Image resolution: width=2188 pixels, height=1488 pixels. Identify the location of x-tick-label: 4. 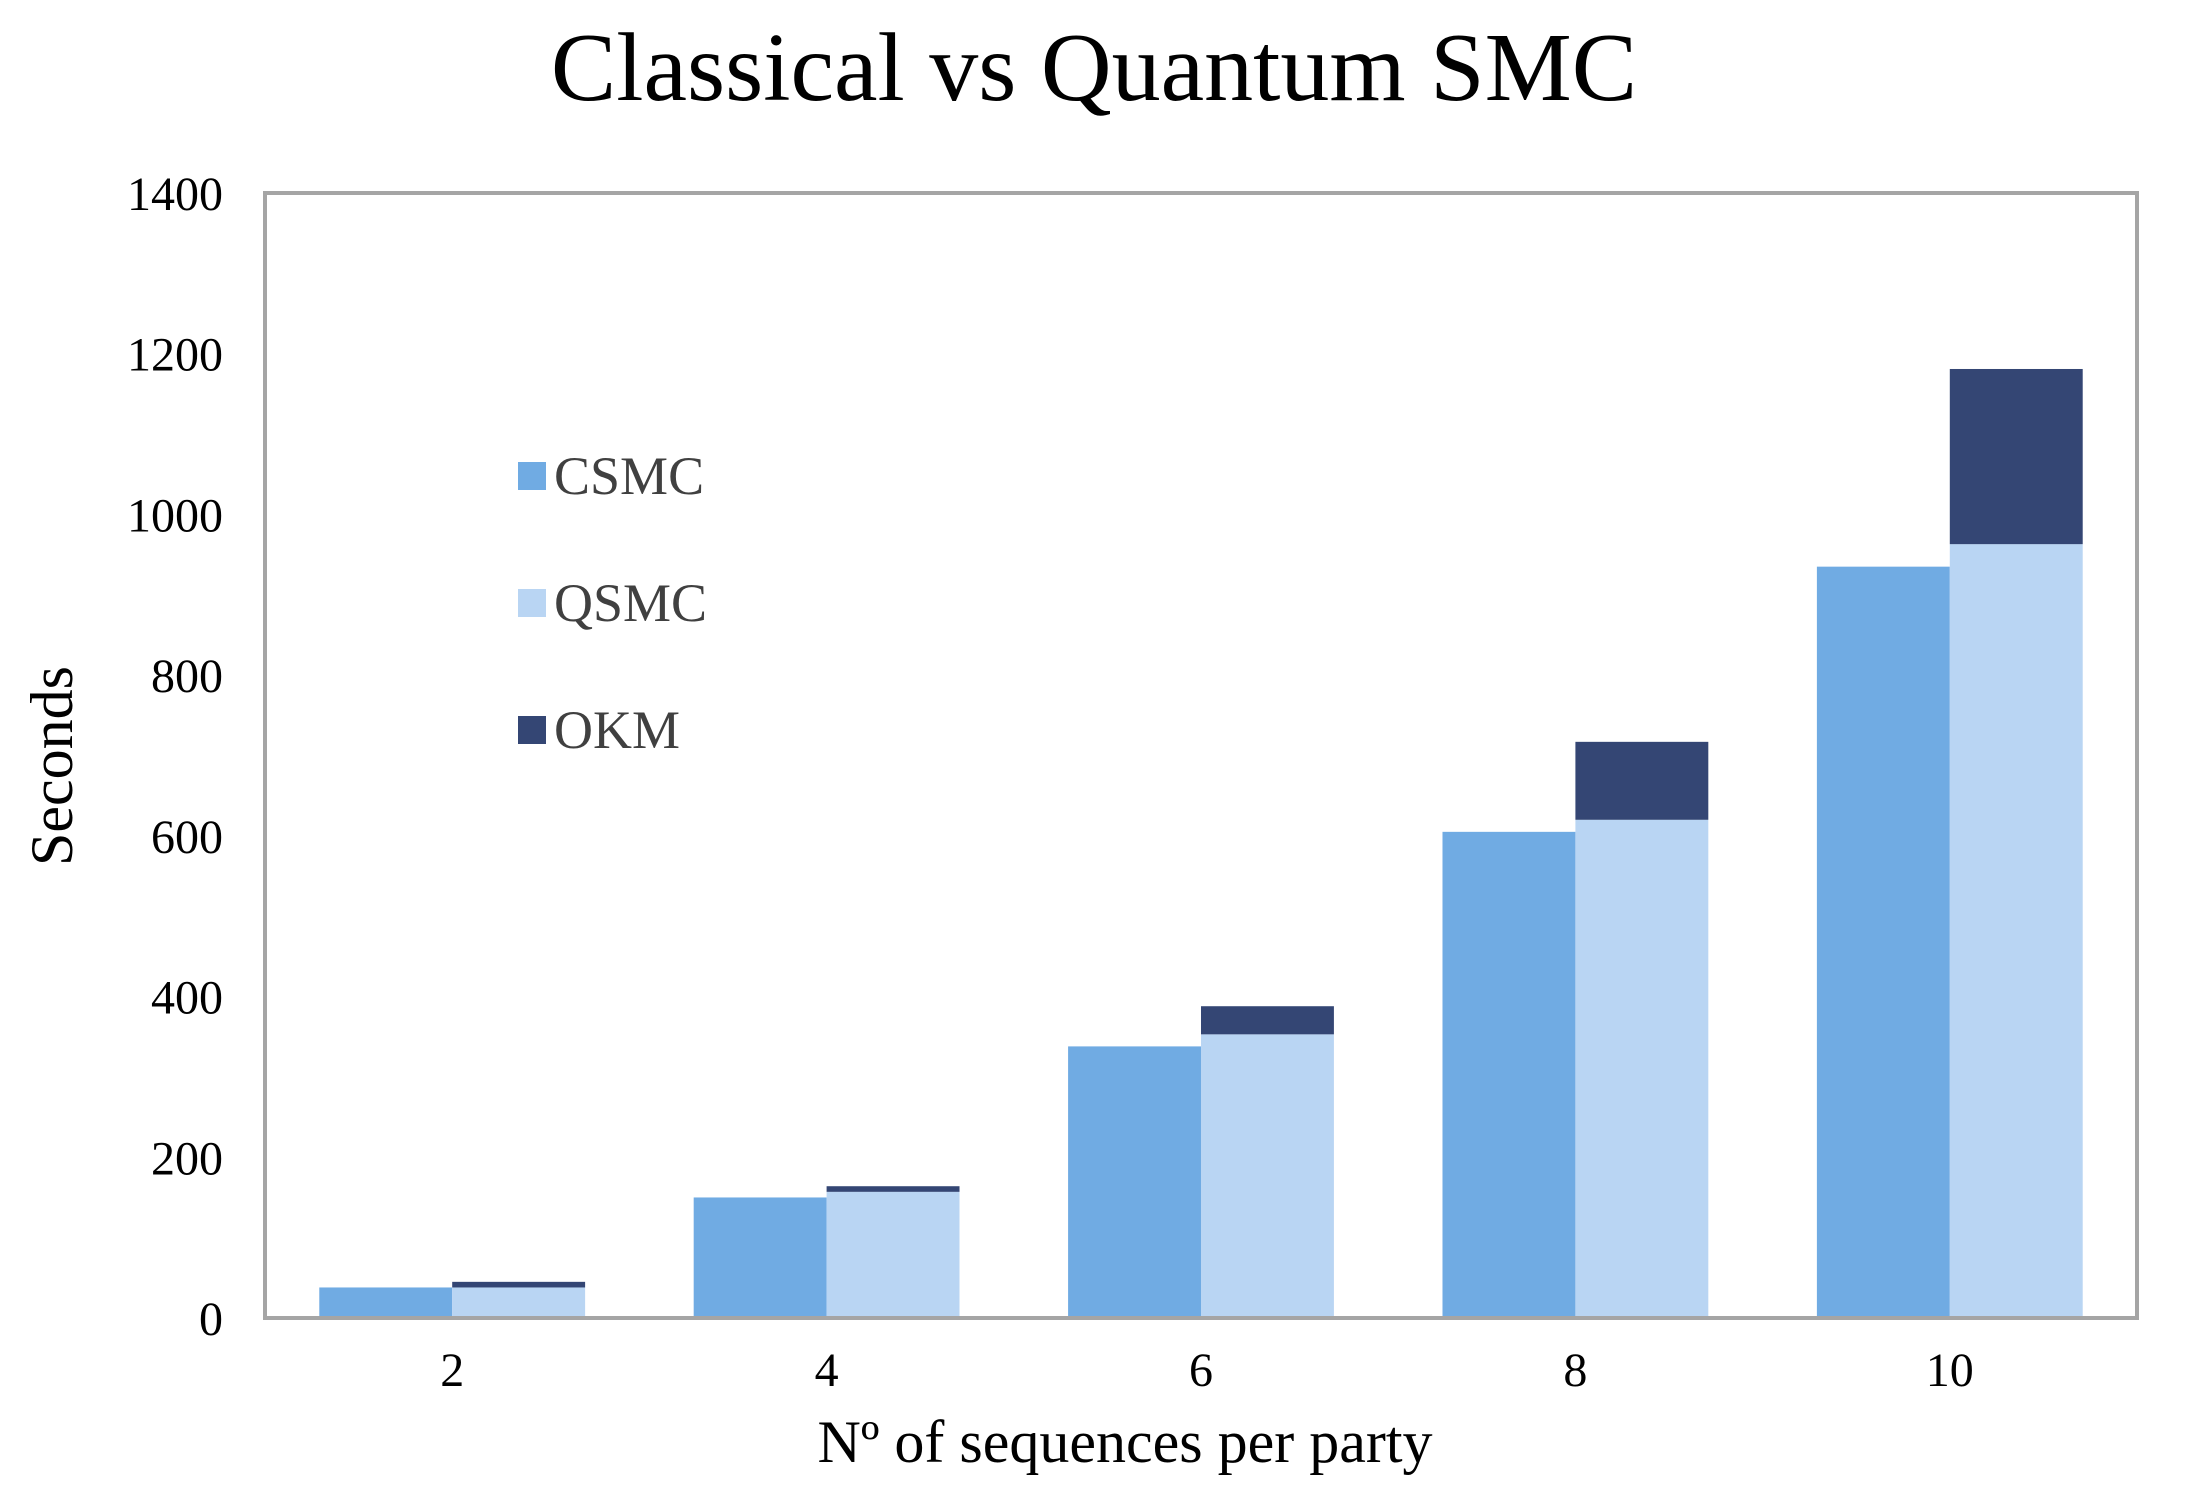
(827, 1370).